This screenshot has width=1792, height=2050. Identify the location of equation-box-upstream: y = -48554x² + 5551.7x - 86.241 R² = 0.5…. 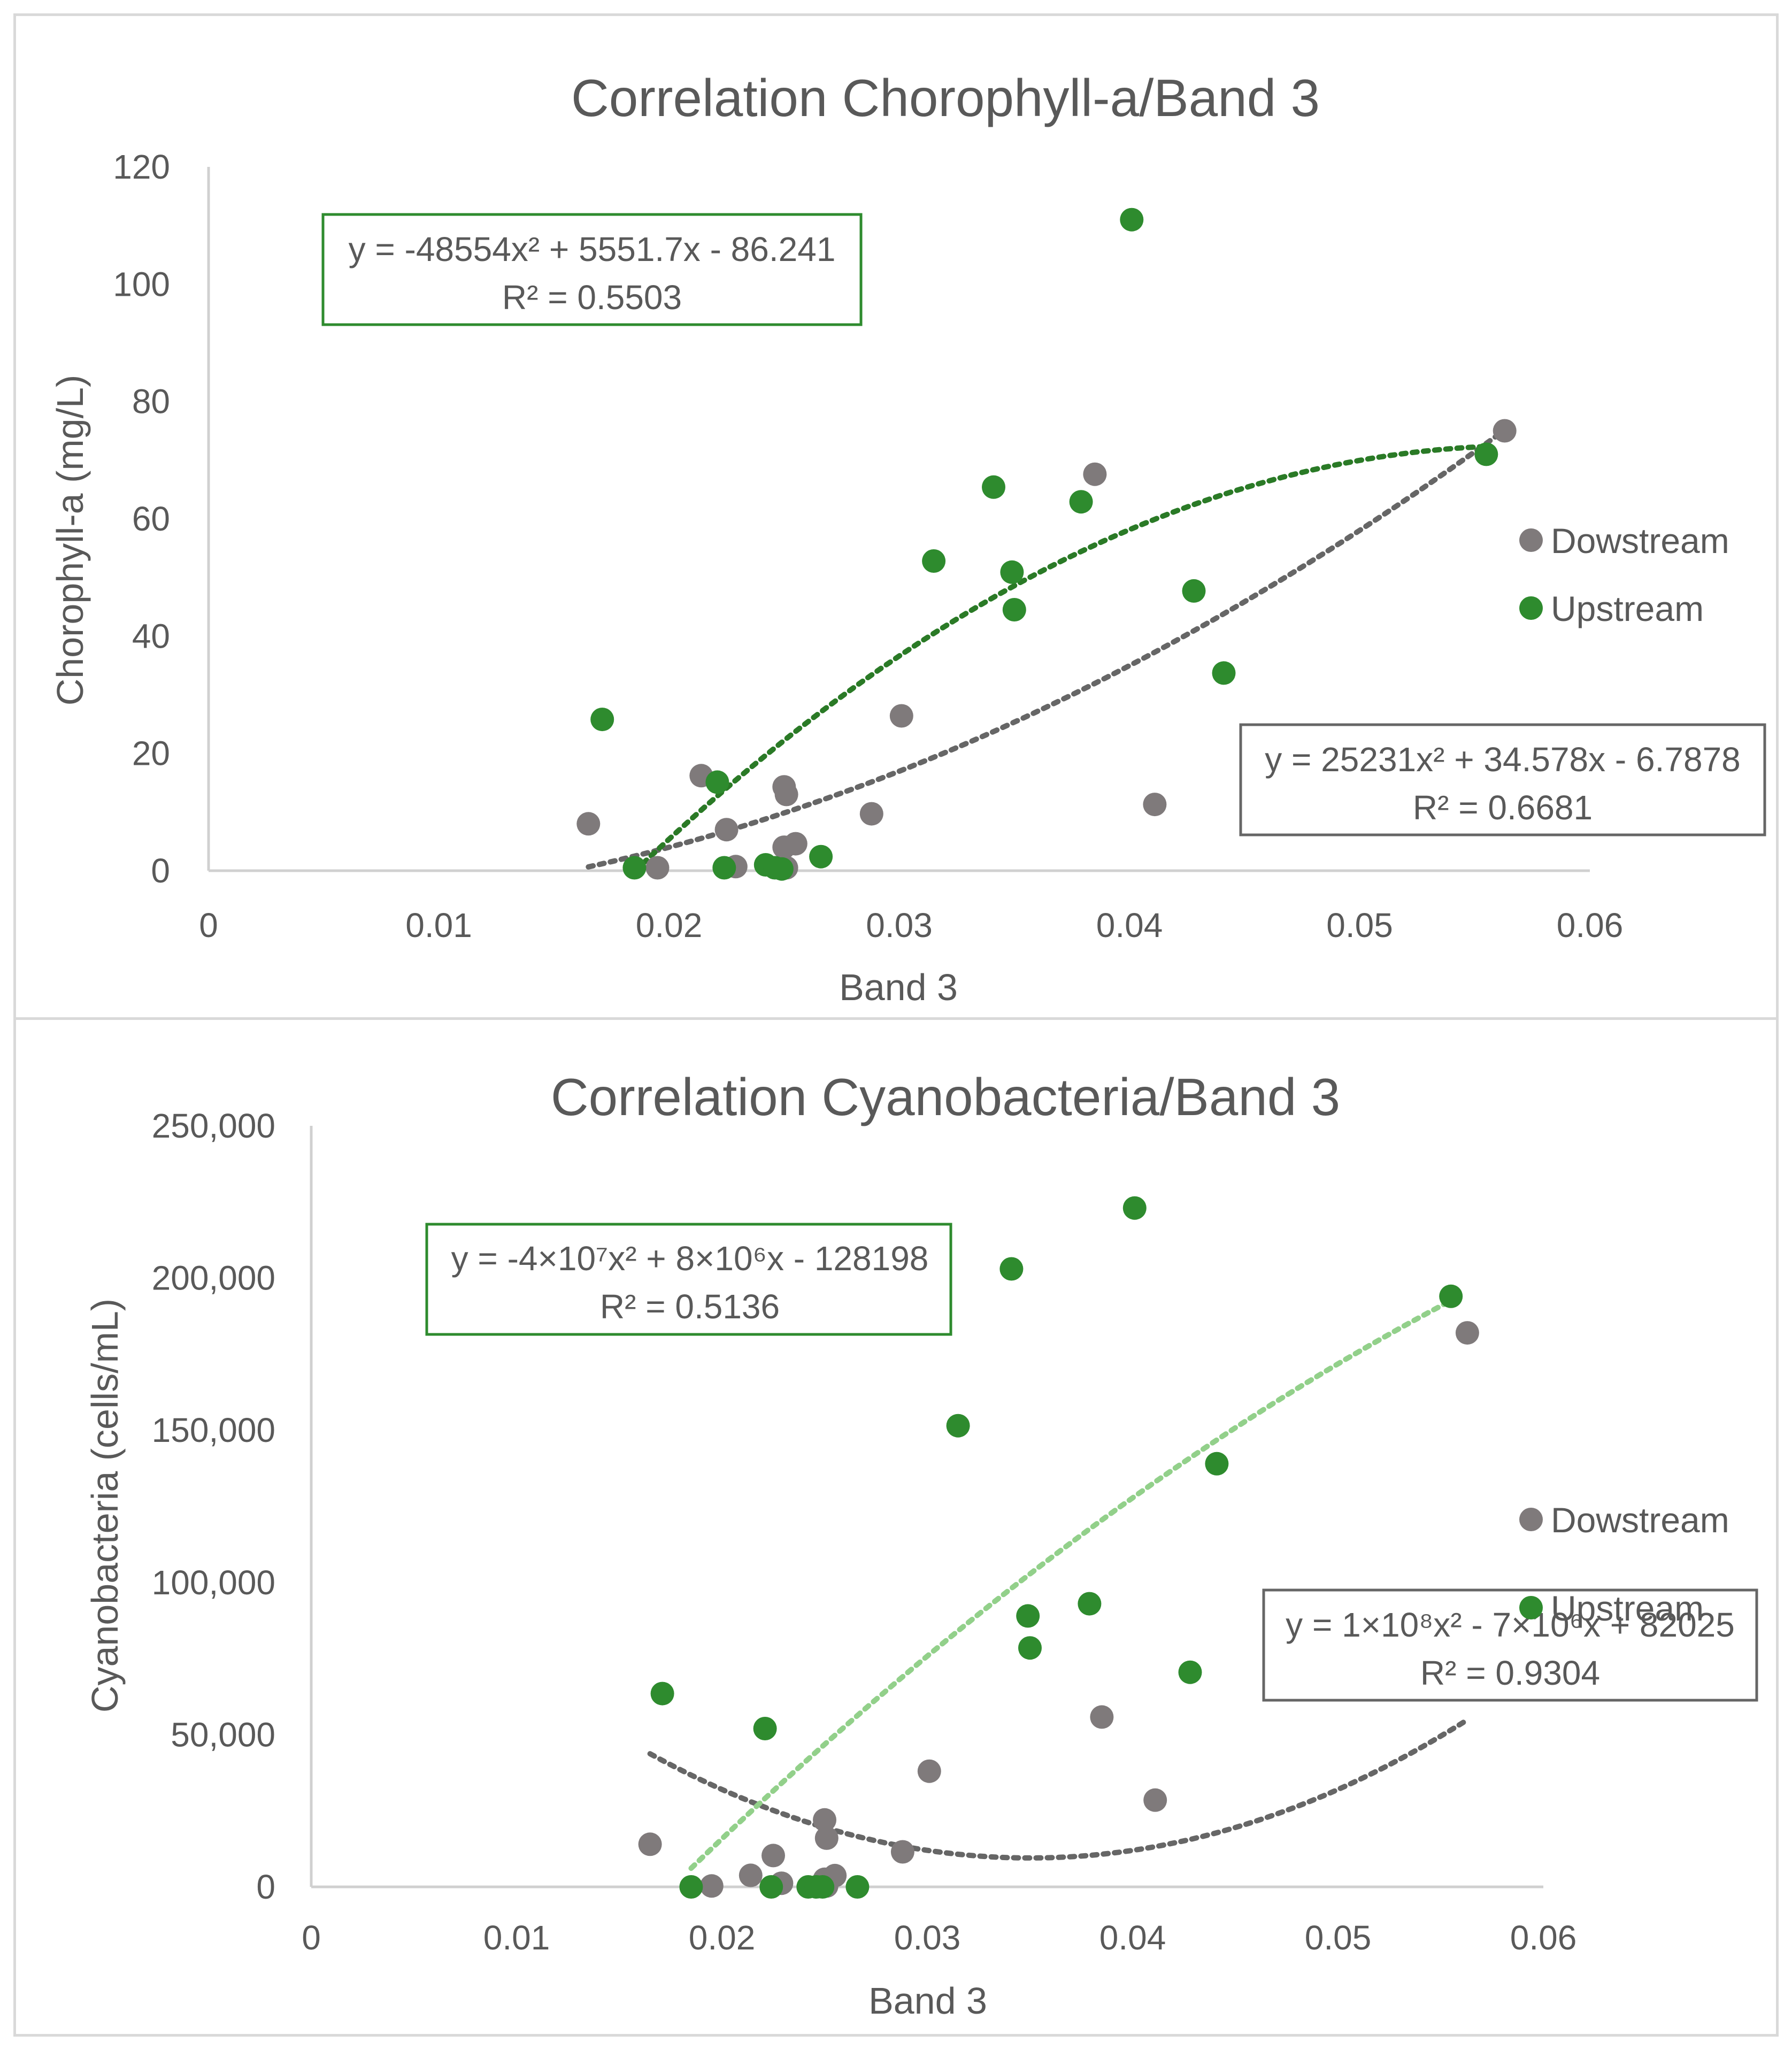
(592, 270).